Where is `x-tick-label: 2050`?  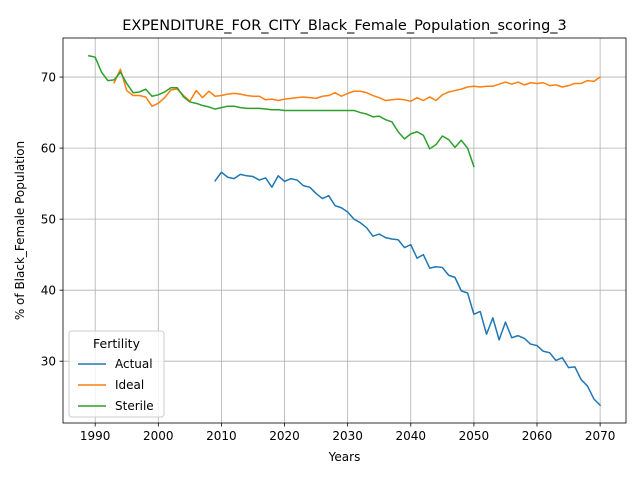 x-tick-label: 2050 is located at coordinates (474, 436).